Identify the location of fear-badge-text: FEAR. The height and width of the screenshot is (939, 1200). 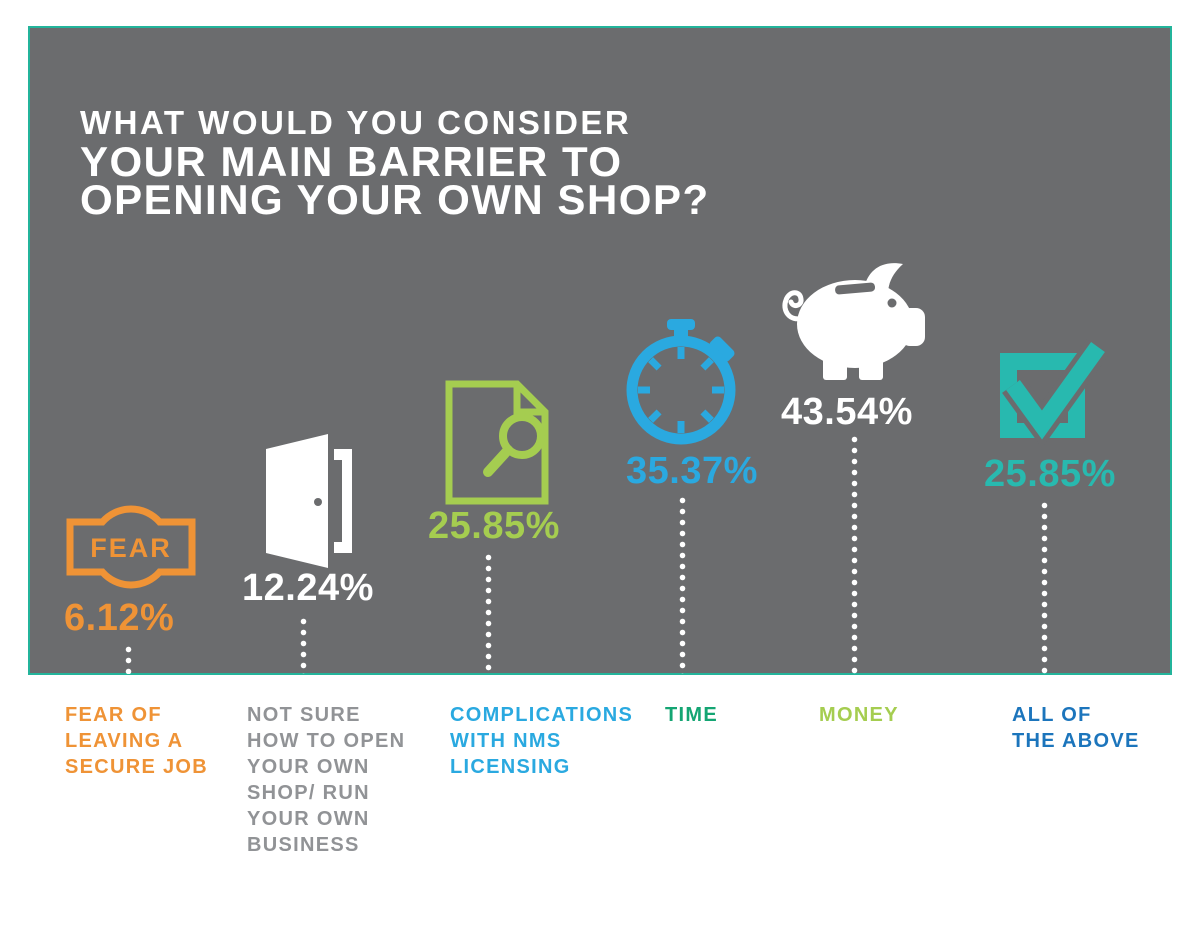
(131, 548).